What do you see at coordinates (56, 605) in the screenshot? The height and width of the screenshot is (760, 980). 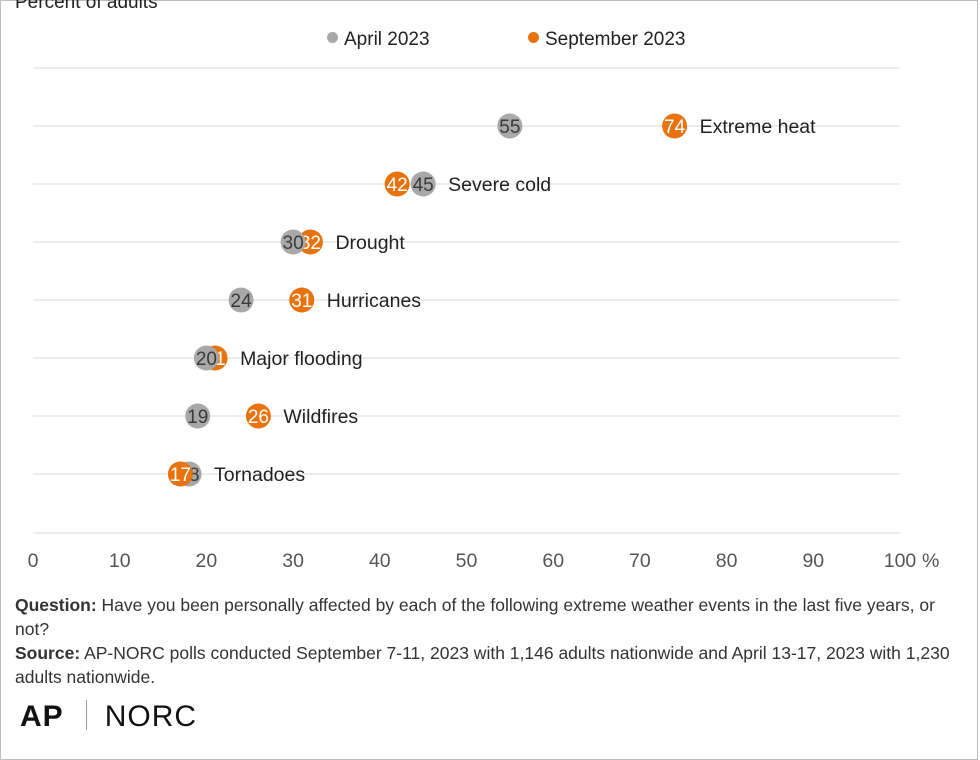 I see `question-label: Question:` at bounding box center [56, 605].